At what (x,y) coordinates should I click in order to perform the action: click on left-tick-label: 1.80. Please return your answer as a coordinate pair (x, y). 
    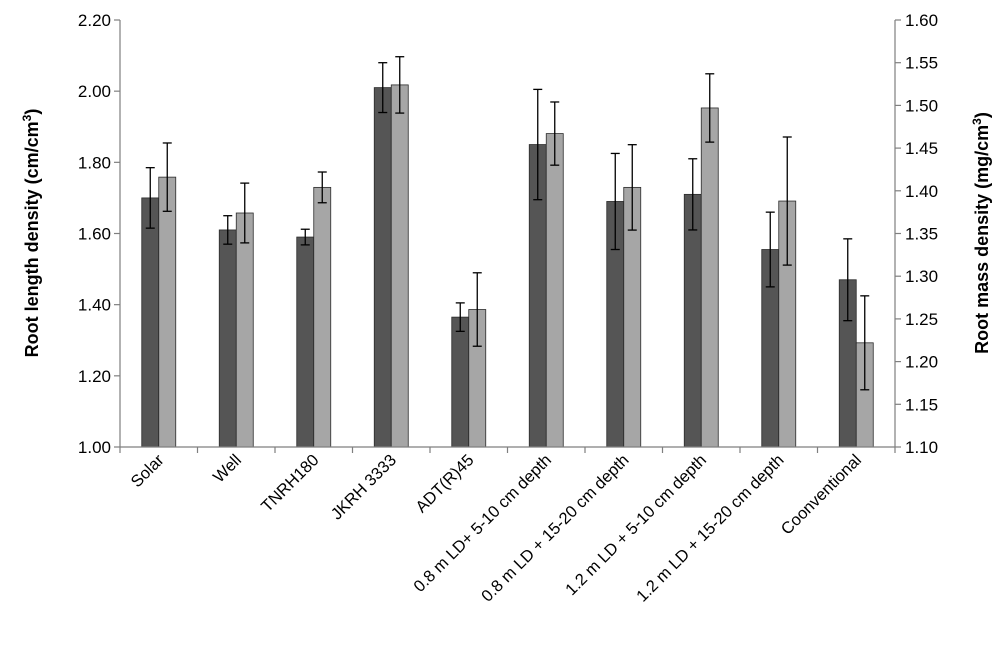
    Looking at the image, I should click on (94, 162).